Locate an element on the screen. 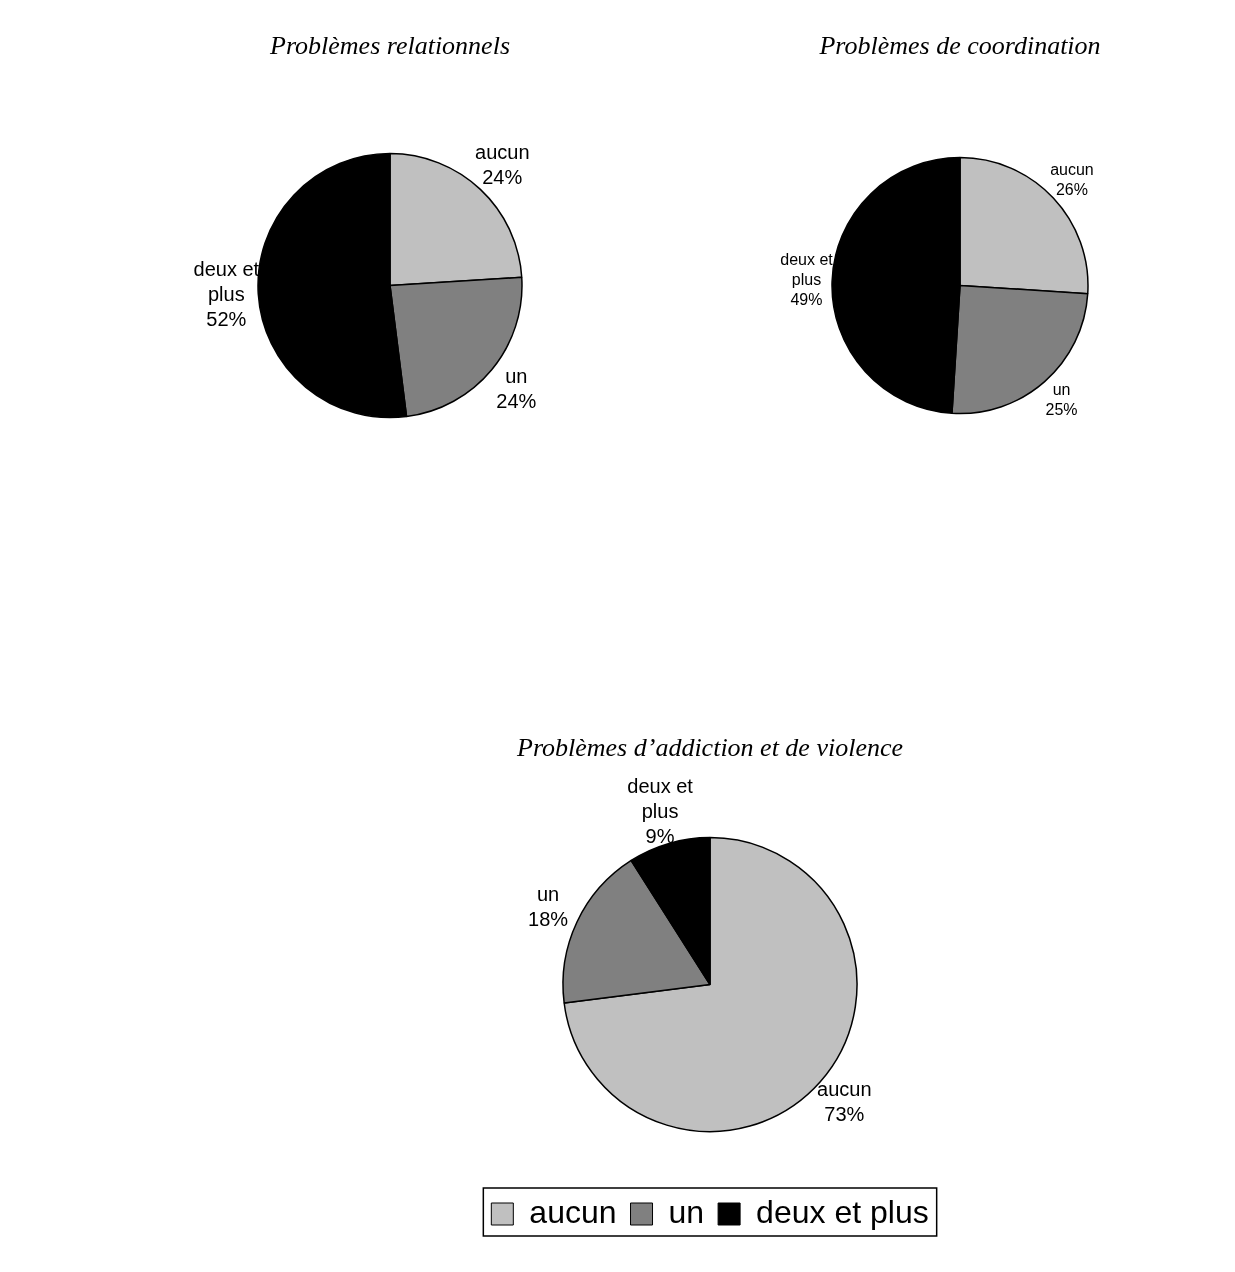  legend-label: un is located at coordinates (686, 1211).